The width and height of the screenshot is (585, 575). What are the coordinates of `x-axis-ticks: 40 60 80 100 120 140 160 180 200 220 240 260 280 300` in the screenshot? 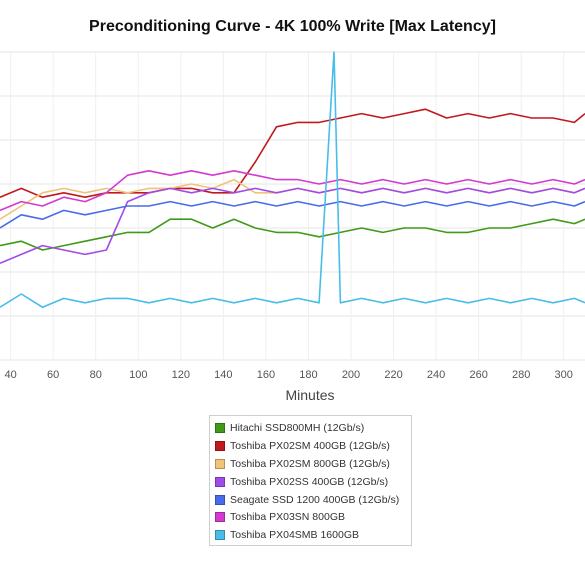 It's located at (289, 375).